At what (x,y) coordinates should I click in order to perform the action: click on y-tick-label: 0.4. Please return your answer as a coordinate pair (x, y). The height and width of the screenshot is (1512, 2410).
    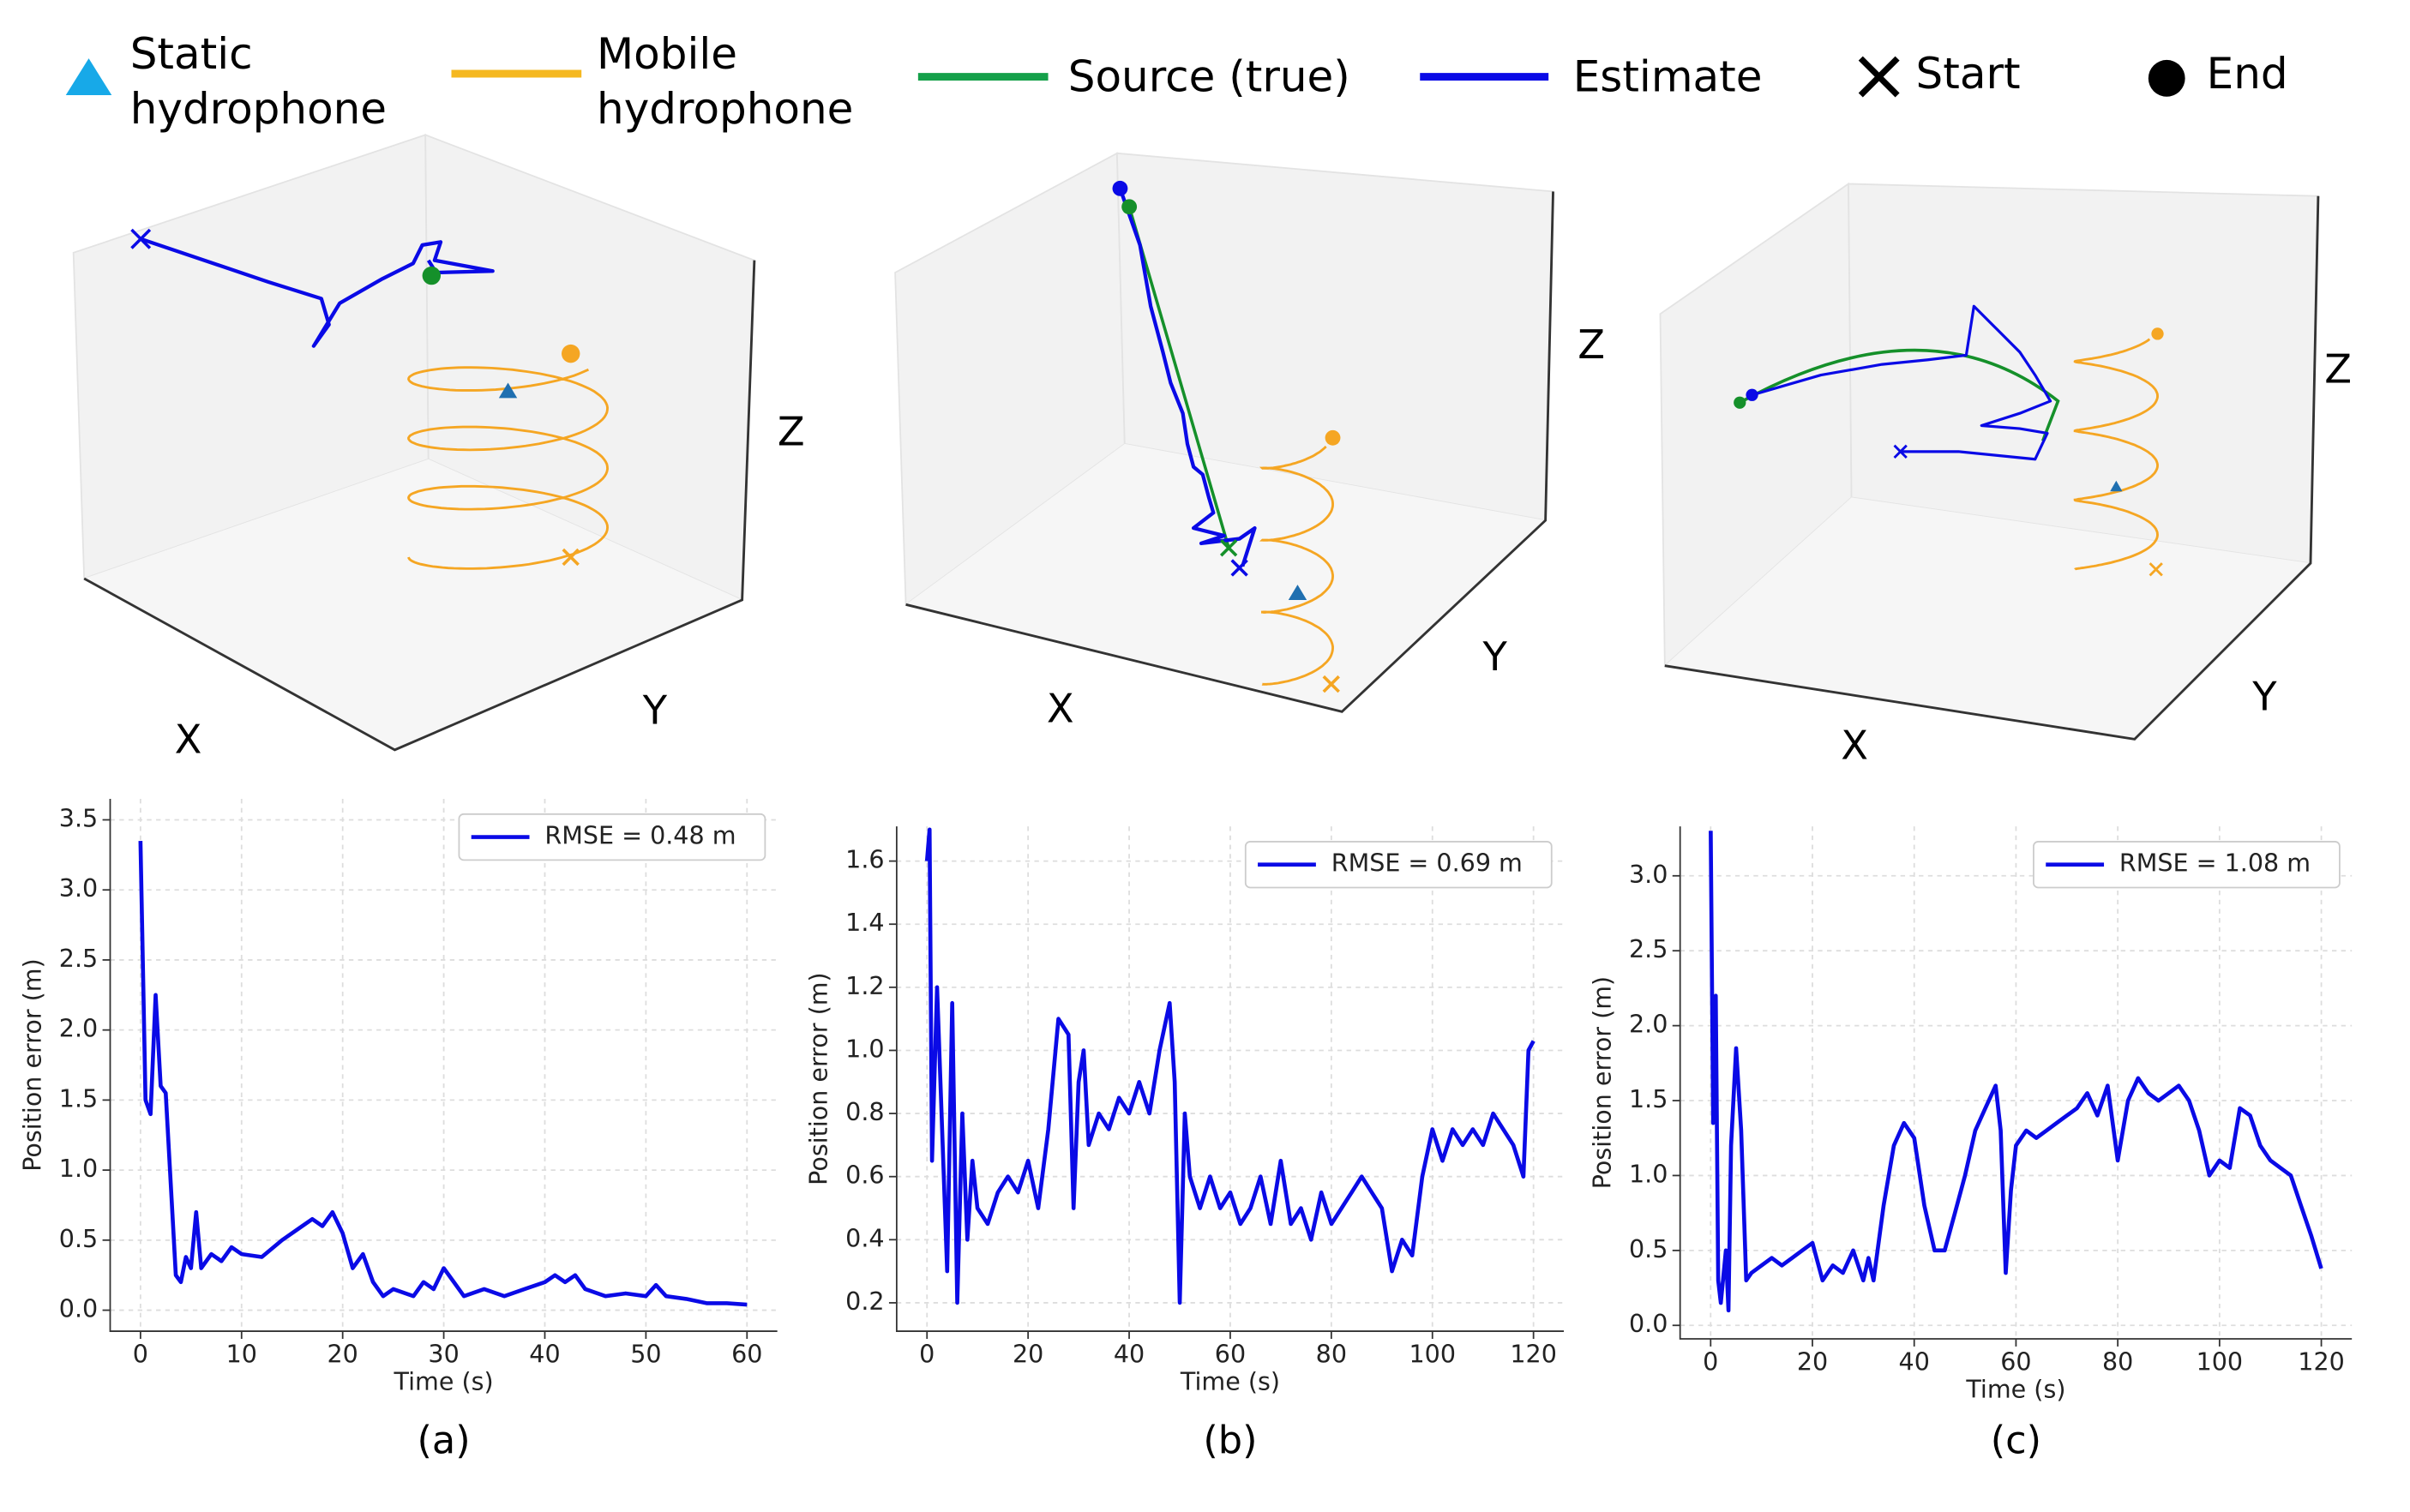
    Looking at the image, I should click on (865, 1237).